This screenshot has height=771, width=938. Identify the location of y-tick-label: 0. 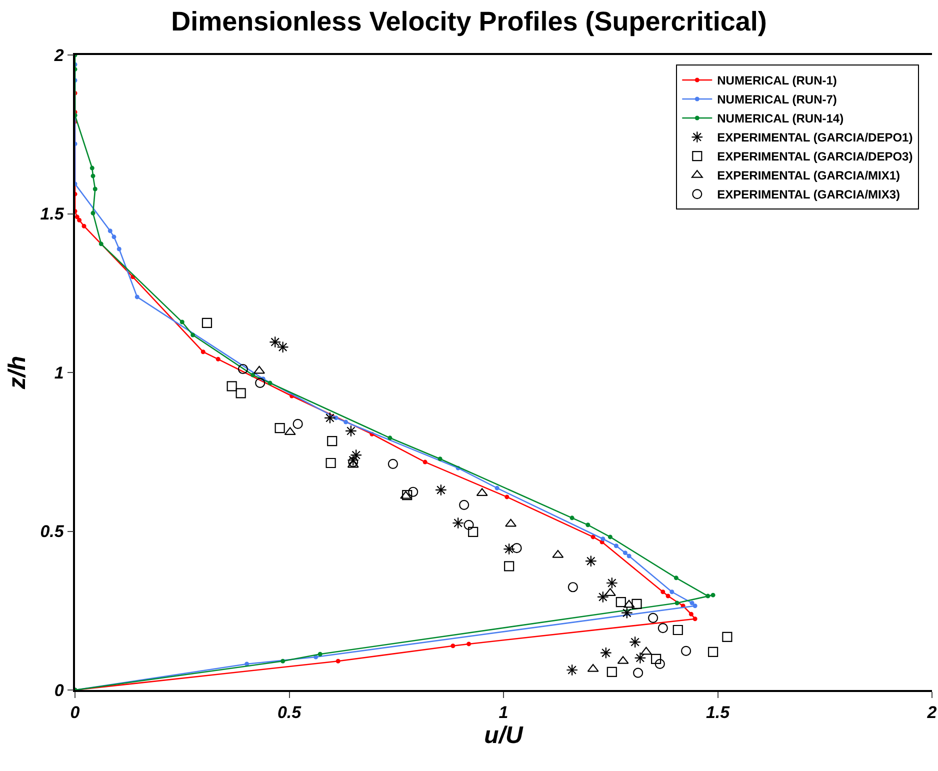
(59, 690).